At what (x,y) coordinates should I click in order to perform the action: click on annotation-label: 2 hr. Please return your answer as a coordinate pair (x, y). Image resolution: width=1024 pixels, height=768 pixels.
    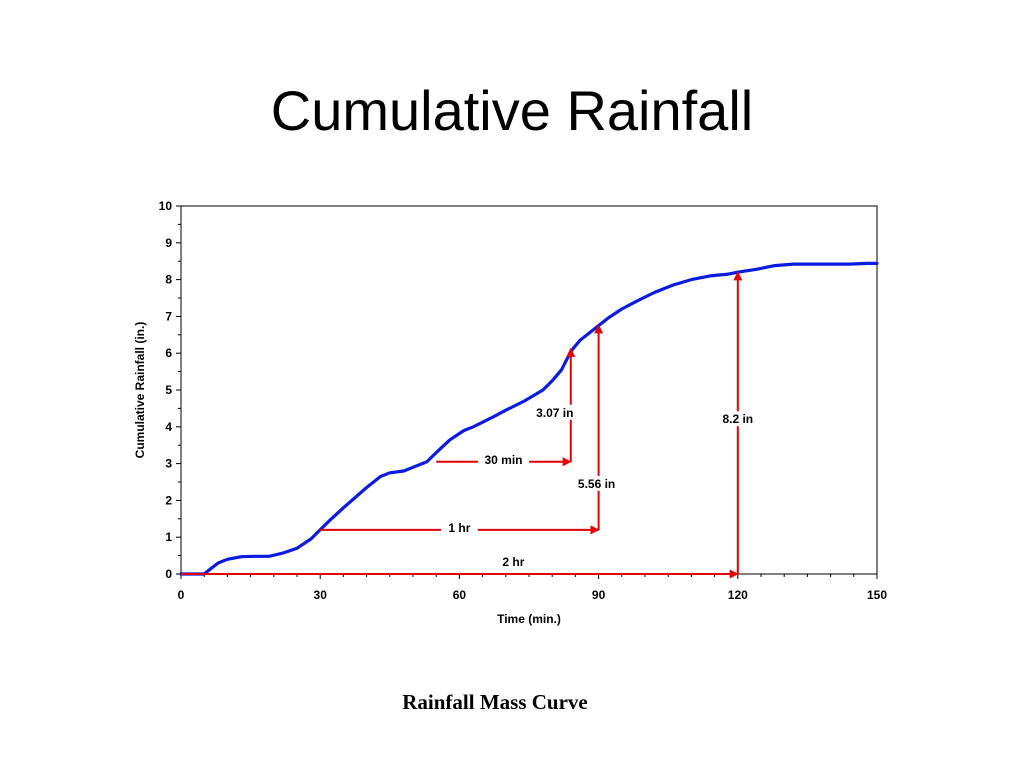
    Looking at the image, I should click on (513, 562).